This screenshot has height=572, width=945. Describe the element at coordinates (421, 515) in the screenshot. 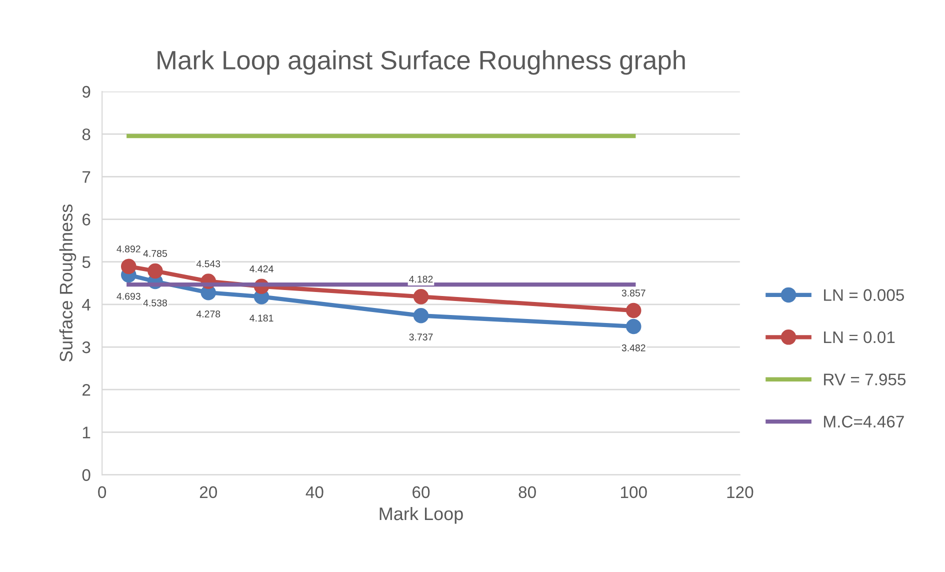

I see `x-axis-title: Mark Loop` at that location.